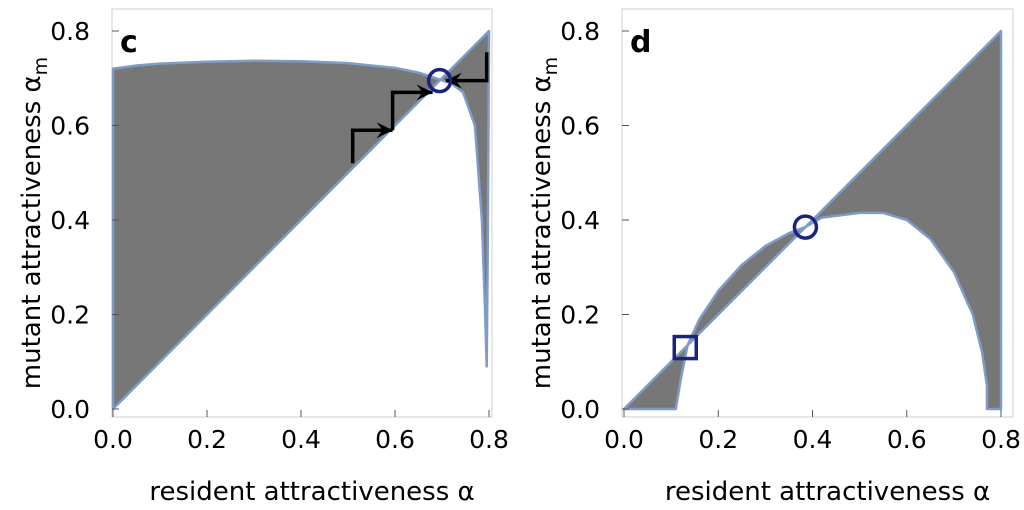  I want to click on equilibrium-square-marker, so click(685, 347).